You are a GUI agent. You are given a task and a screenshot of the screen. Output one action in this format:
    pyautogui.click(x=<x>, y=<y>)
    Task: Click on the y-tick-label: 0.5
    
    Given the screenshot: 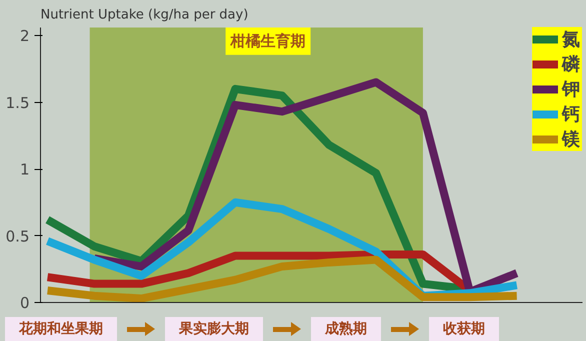 What is the action you would take?
    pyautogui.click(x=18, y=236)
    